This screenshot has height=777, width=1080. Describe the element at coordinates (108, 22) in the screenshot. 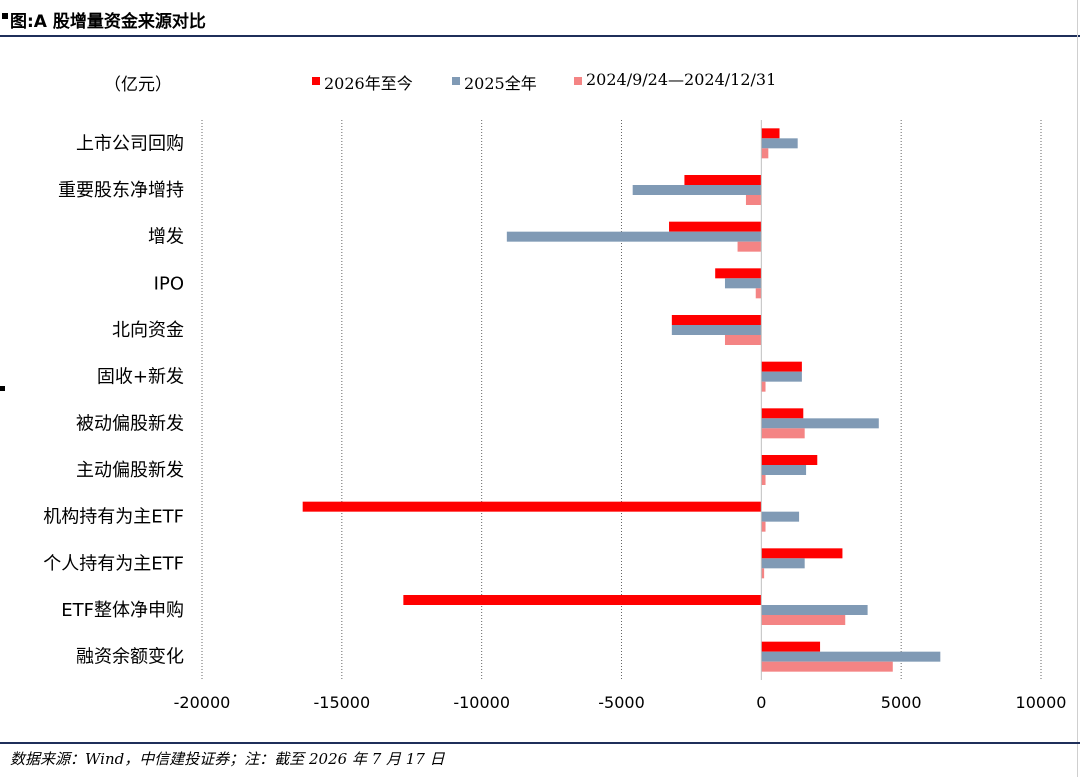

I see `chart-title: 图:A 股增量资金来源对比` at that location.